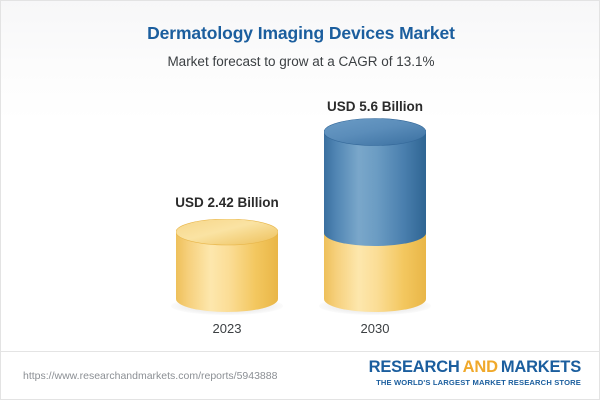 This screenshot has width=600, height=400. What do you see at coordinates (300, 351) in the screenshot?
I see `footer-divider` at bounding box center [300, 351].